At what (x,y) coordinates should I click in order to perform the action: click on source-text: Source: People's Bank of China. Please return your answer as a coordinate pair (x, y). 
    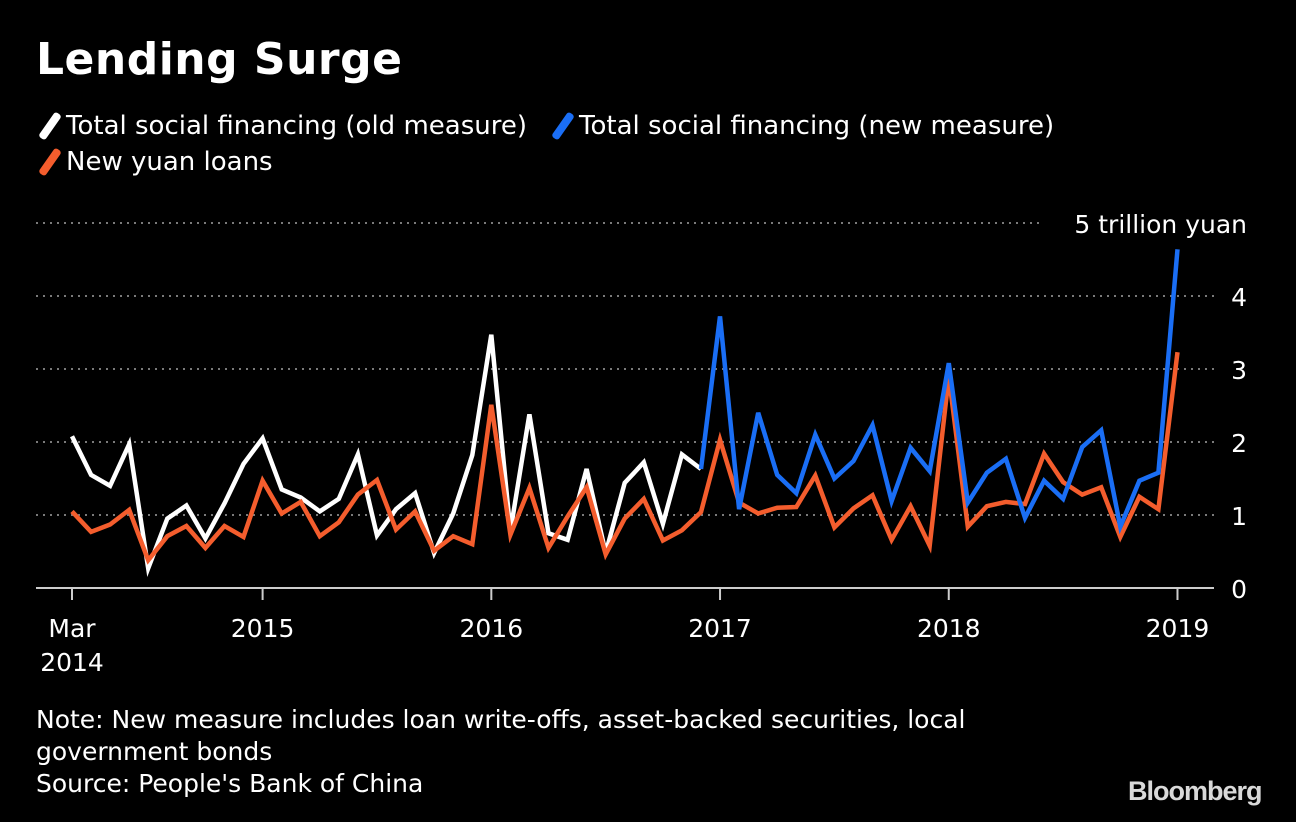
    Looking at the image, I should click on (230, 783).